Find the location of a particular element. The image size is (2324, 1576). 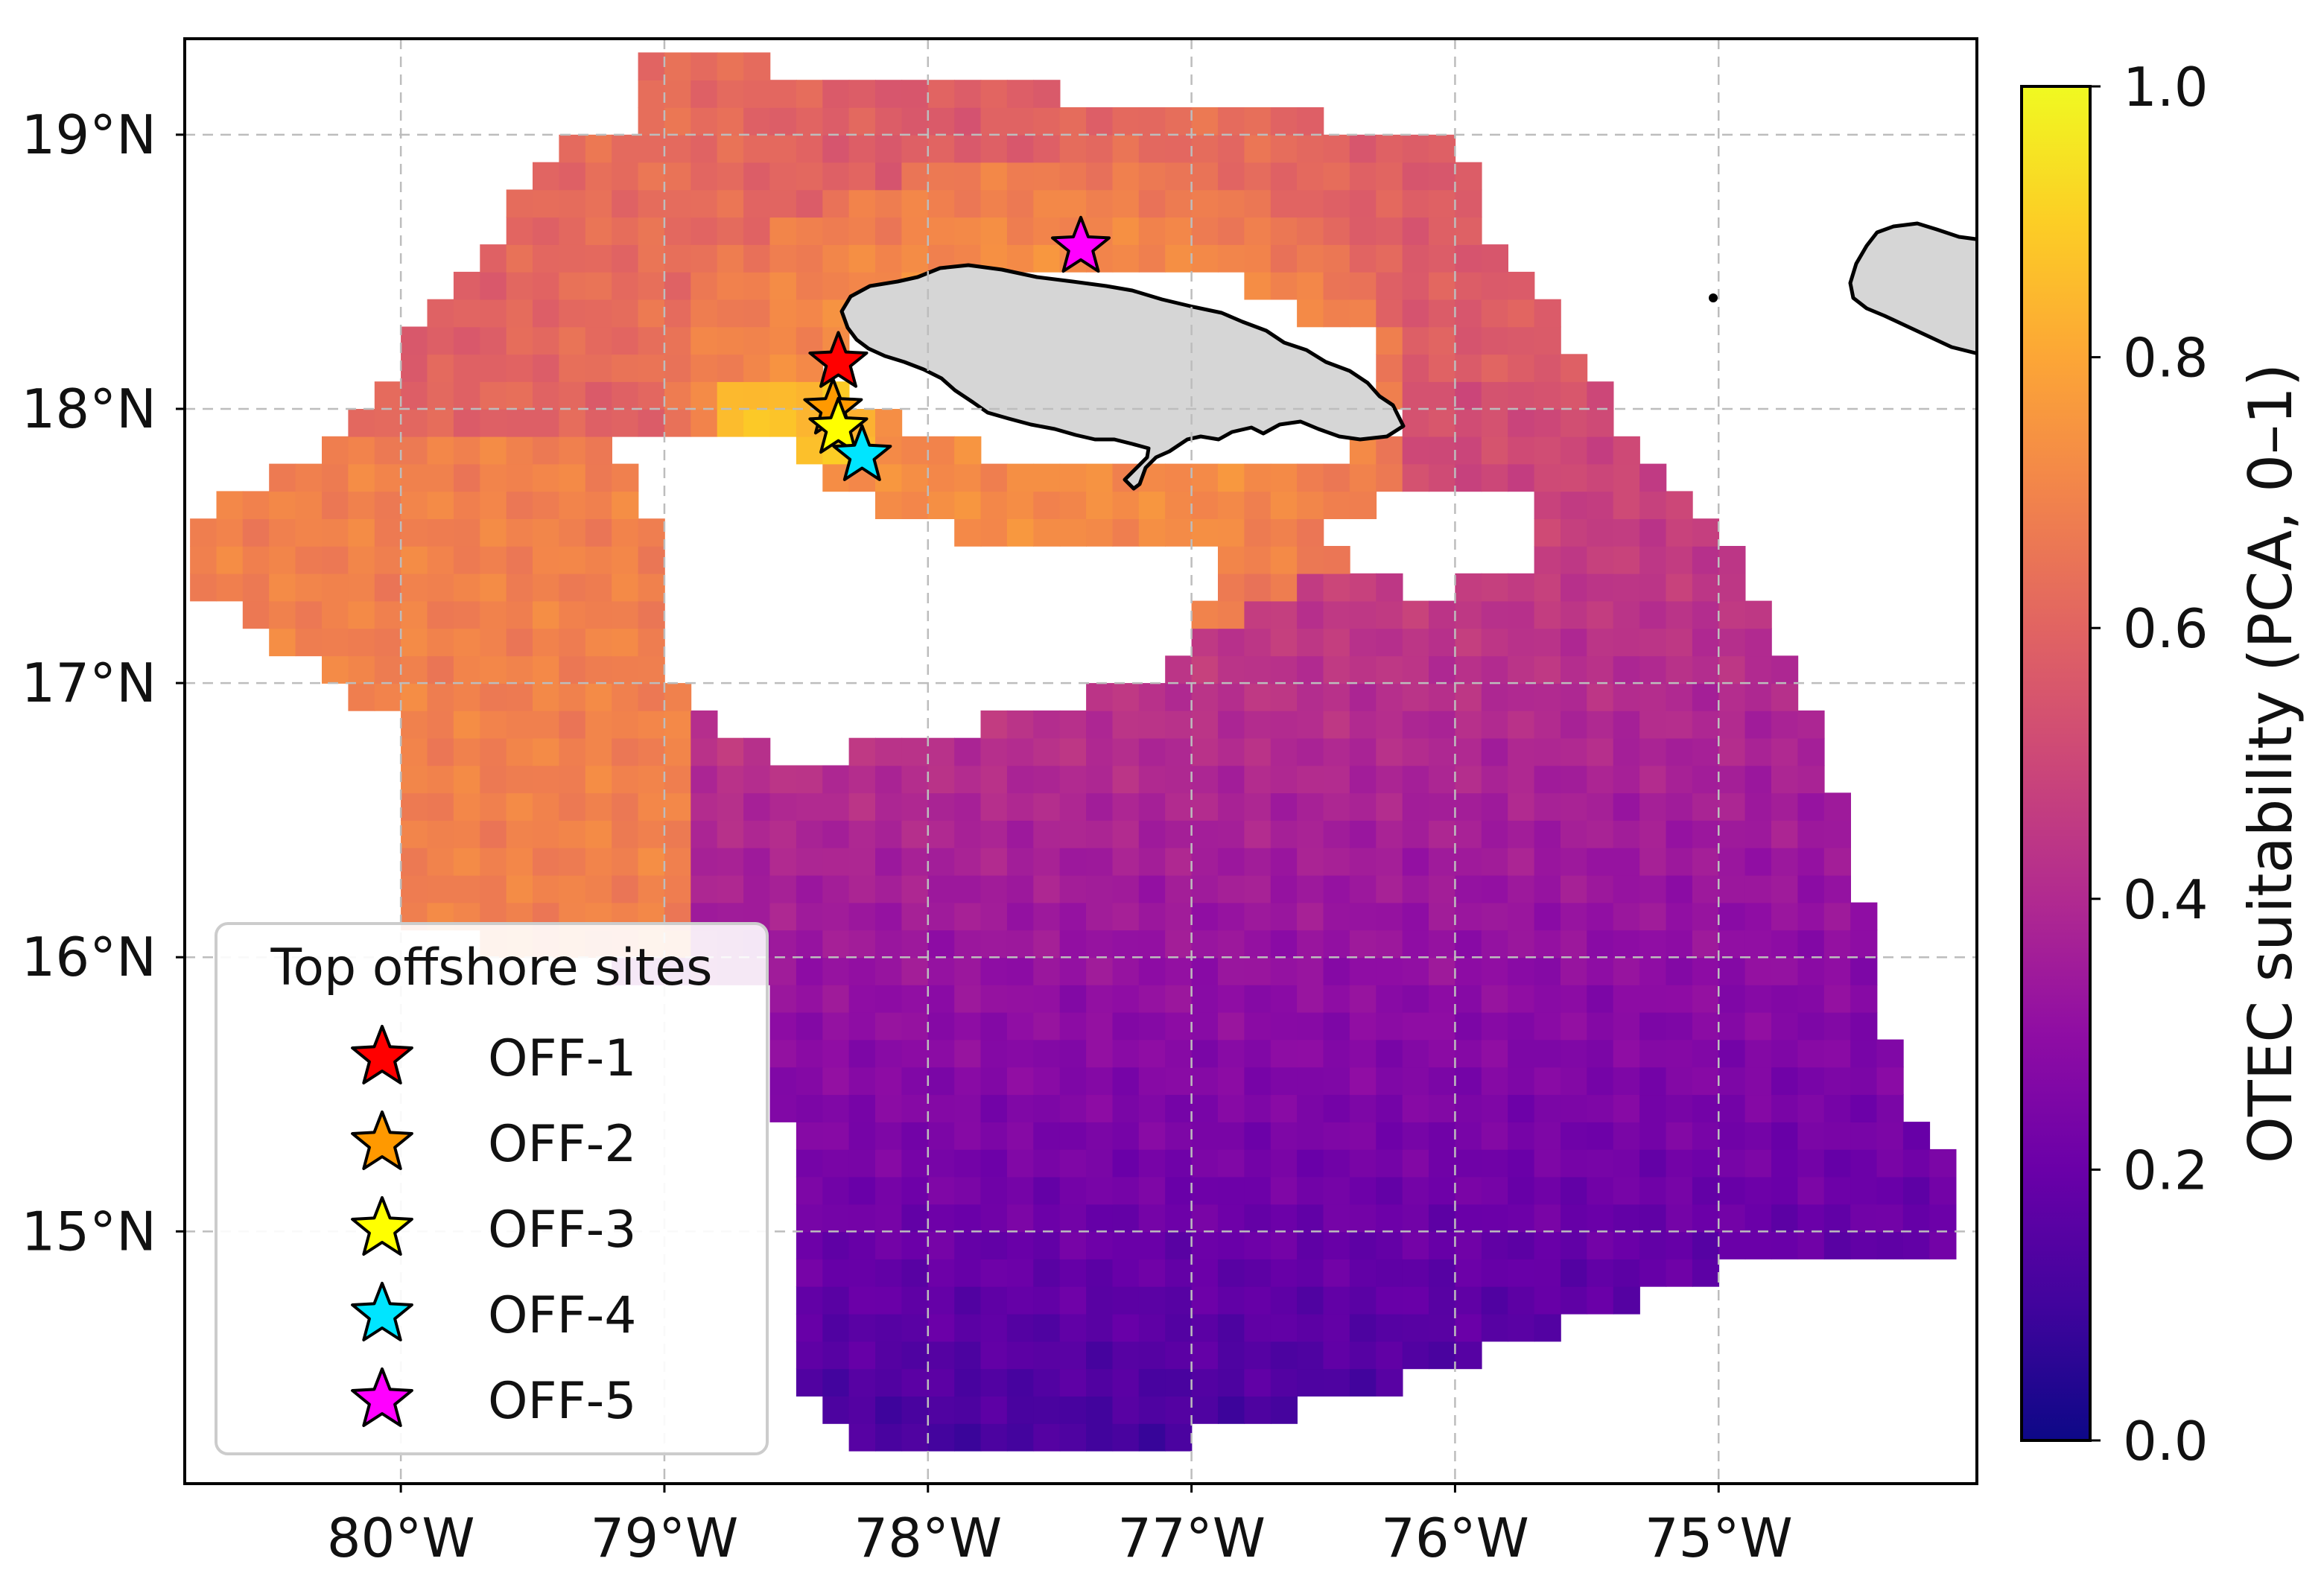

hispaniola-landmass is located at coordinates (1913, 288).